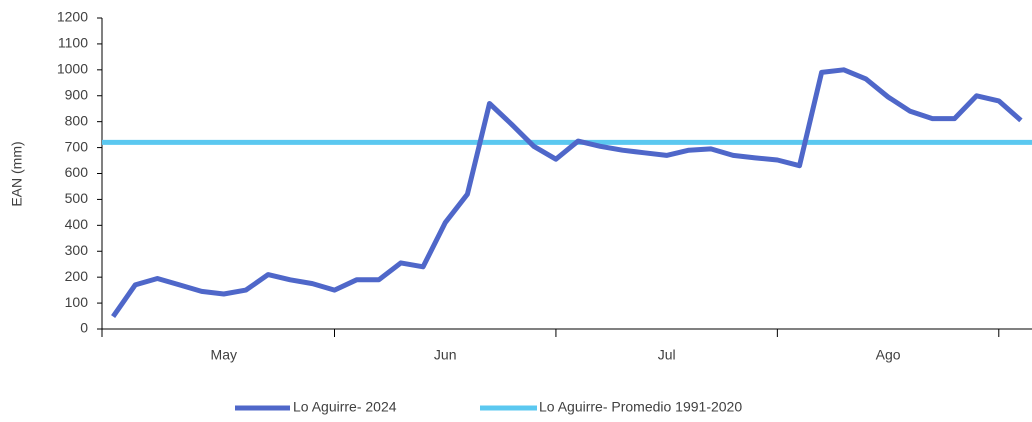 This screenshot has width=1032, height=422. I want to click on legend-label: Lo Aguirre- Promedio 1991-2020, so click(640, 407).